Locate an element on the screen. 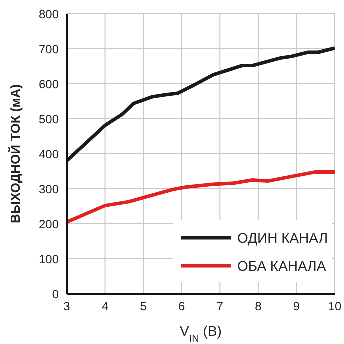 The image size is (344, 344). x-tick-label: 5 is located at coordinates (144, 307).